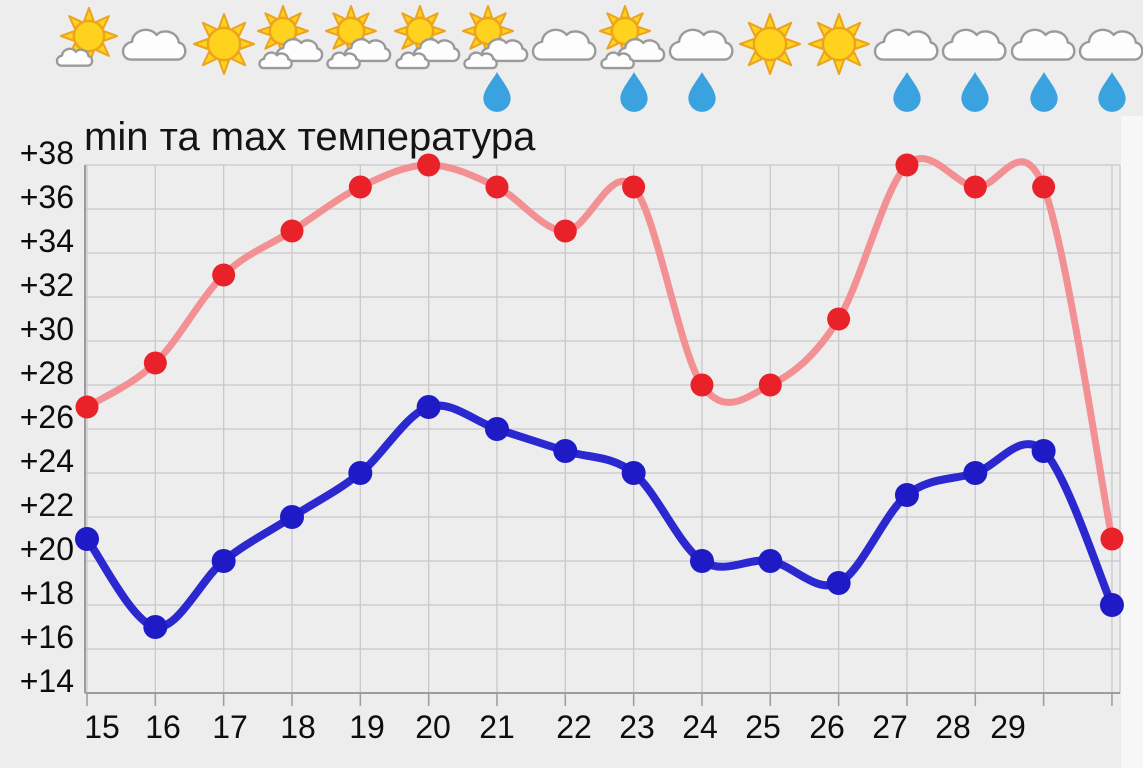 This screenshot has width=1143, height=768. Describe the element at coordinates (298, 727) in the screenshot. I see `x-tick-label: 18` at that location.